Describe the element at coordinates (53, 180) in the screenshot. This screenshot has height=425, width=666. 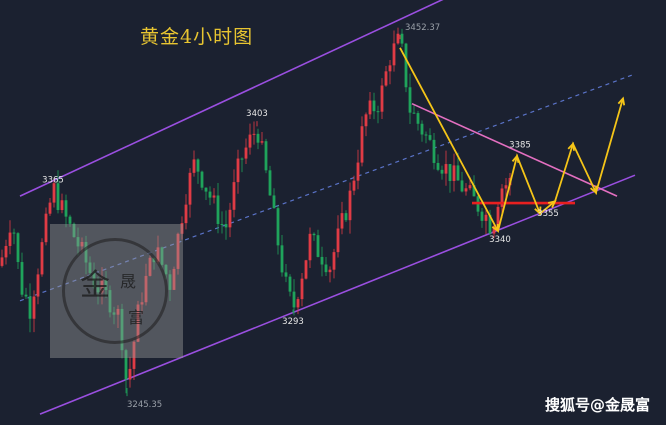
I see `price-label: 3365` at that location.